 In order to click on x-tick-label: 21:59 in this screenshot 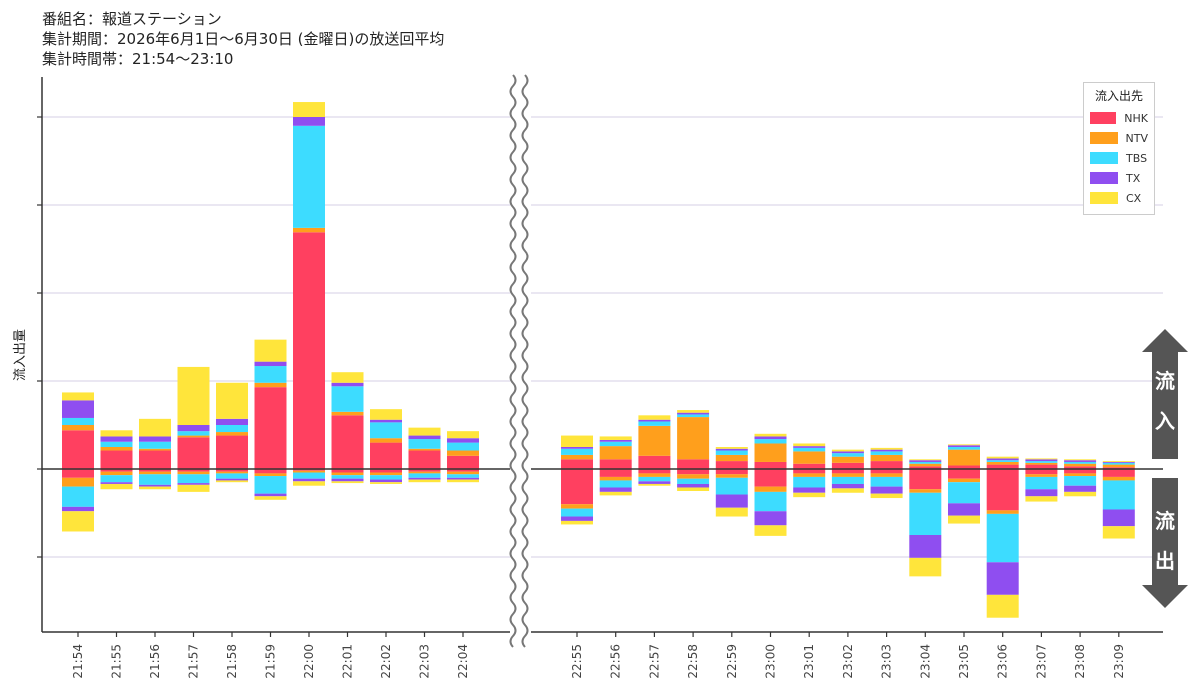, I will do `click(271, 661)`.